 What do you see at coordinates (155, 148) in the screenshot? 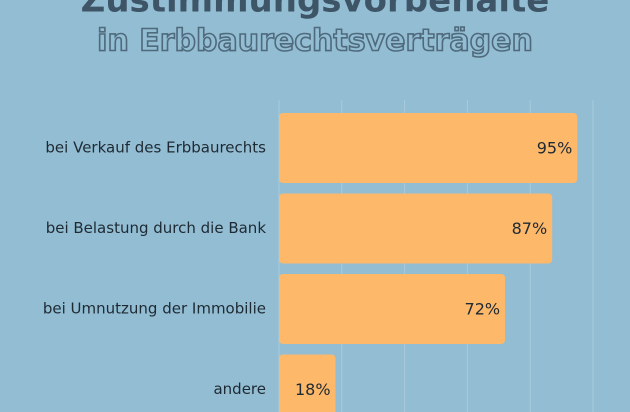
I see `category-label: bei Verkauf des Erbbaurechts` at bounding box center [155, 148].